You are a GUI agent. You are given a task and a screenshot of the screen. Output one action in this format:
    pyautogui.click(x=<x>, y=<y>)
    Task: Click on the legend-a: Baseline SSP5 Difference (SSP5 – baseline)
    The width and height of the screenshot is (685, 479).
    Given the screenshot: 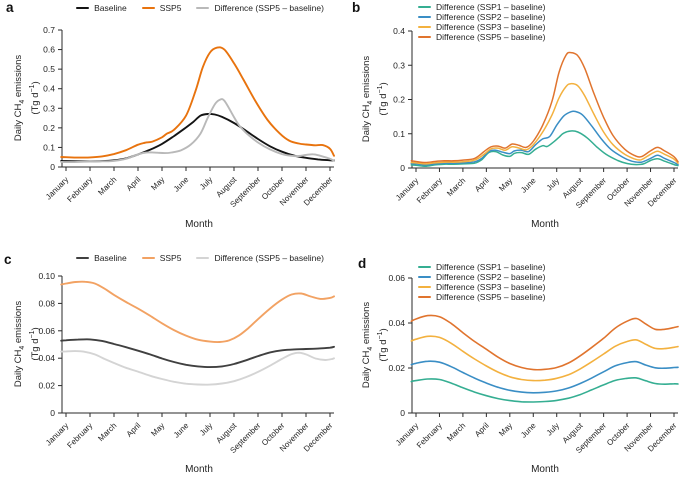 What is the action you would take?
    pyautogui.click(x=200, y=8)
    